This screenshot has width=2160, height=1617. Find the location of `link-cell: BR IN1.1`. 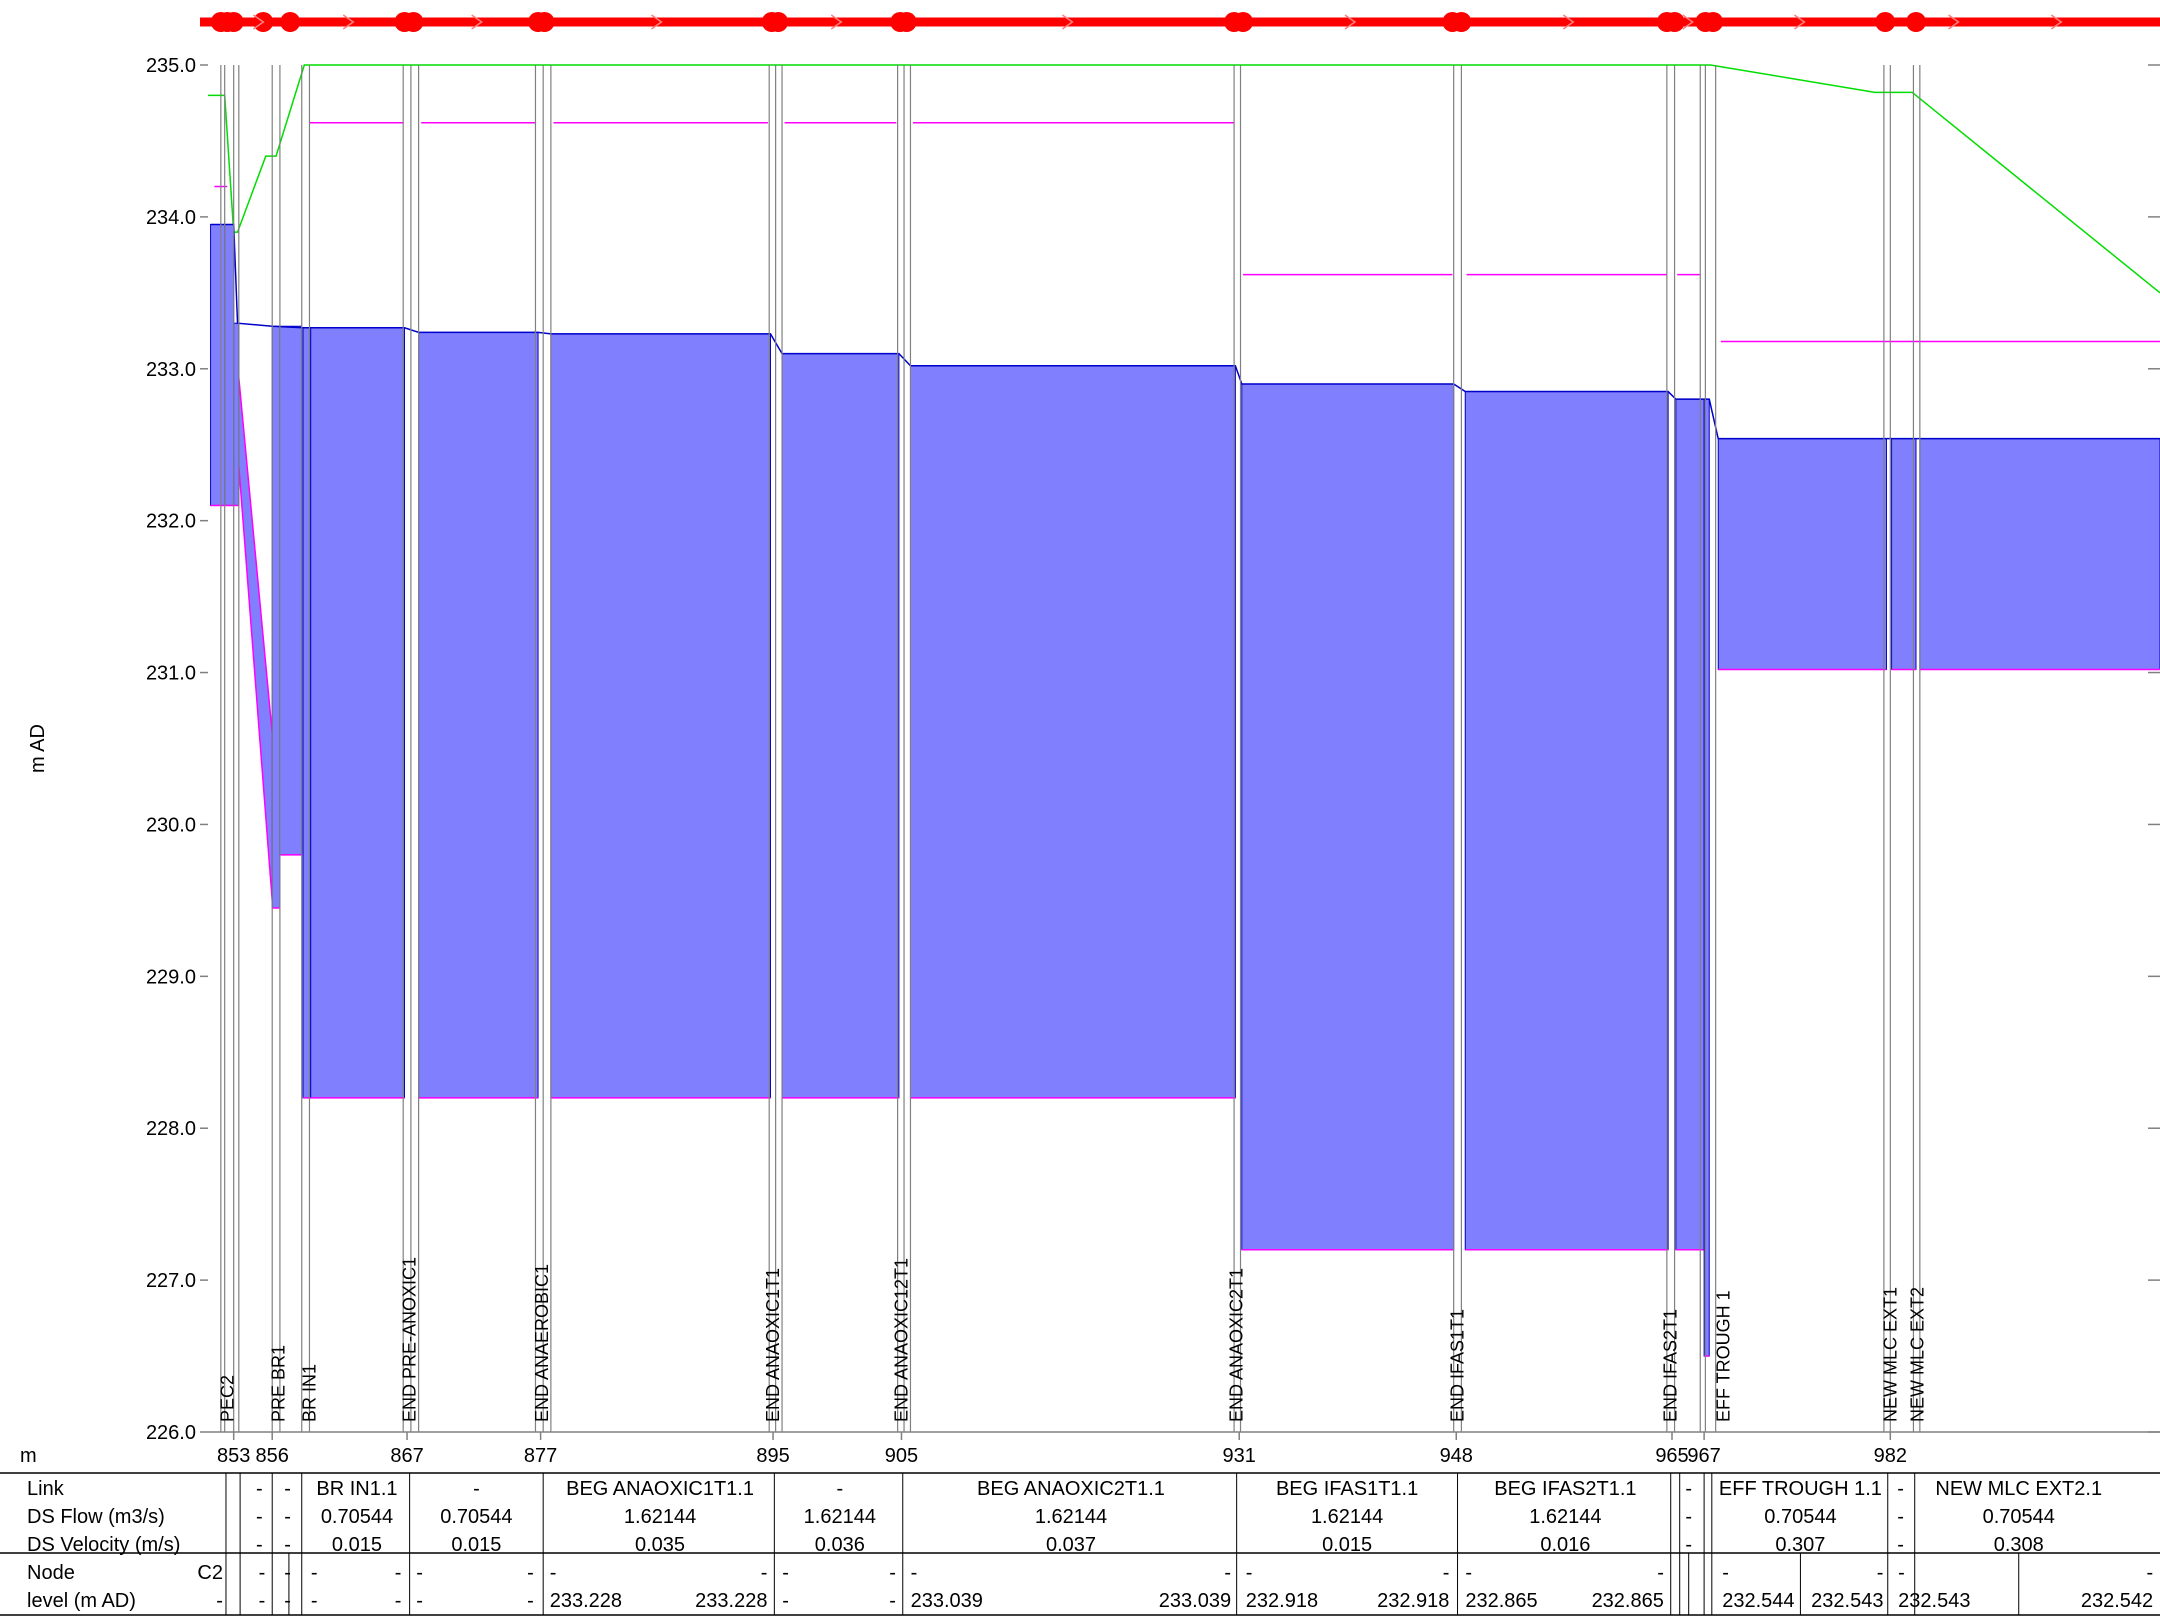

link-cell: BR IN1.1 is located at coordinates (356, 1489).